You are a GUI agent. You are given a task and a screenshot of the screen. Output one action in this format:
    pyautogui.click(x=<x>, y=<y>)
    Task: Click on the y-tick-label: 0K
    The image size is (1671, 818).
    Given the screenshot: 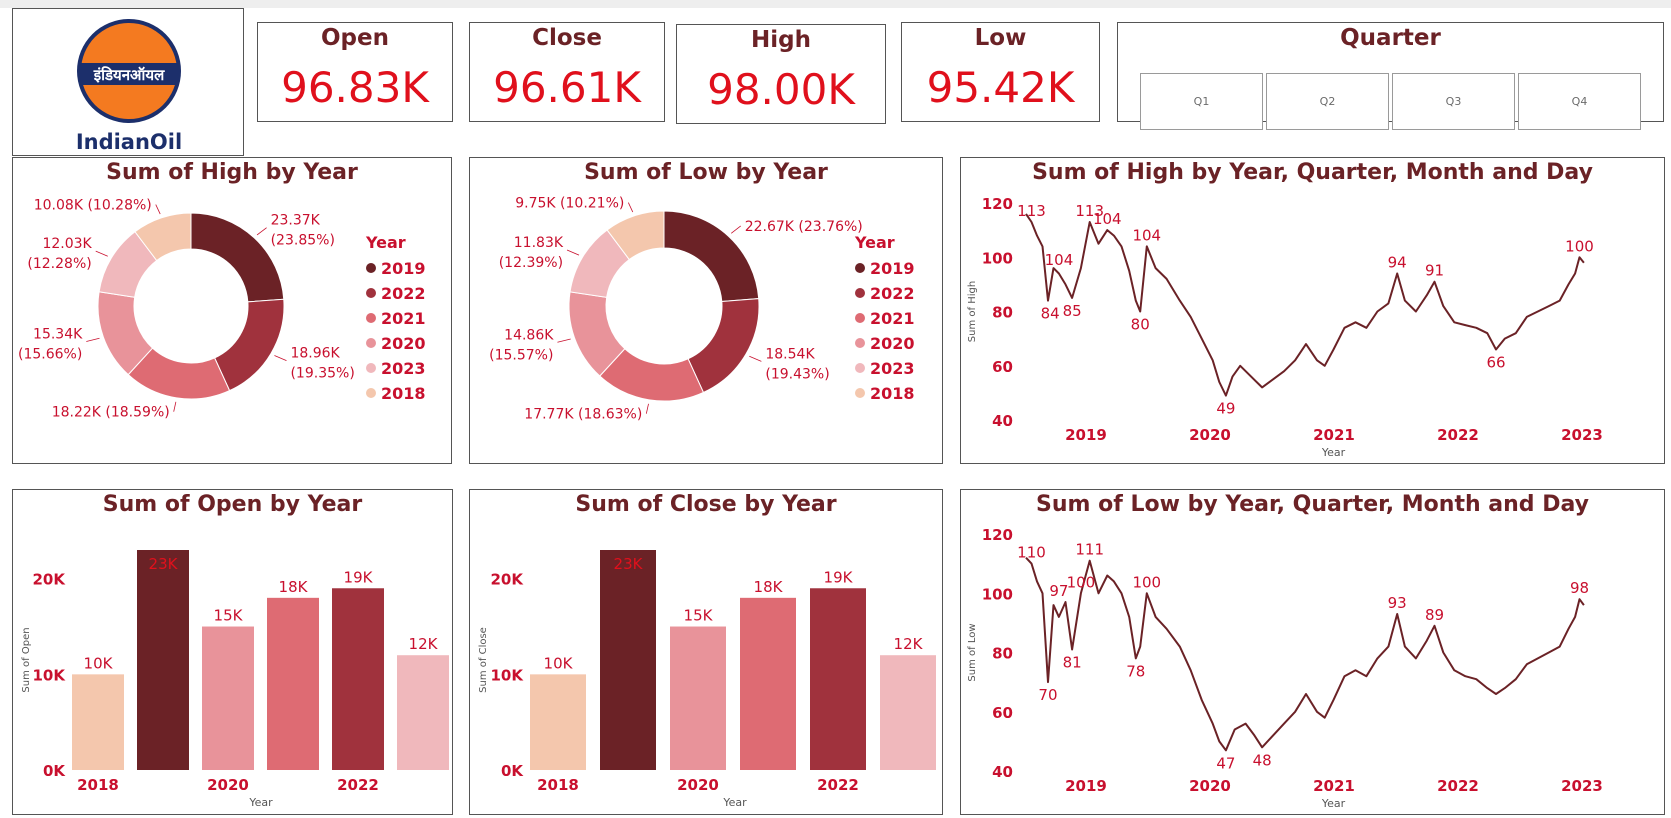 What is the action you would take?
    pyautogui.click(x=54, y=771)
    